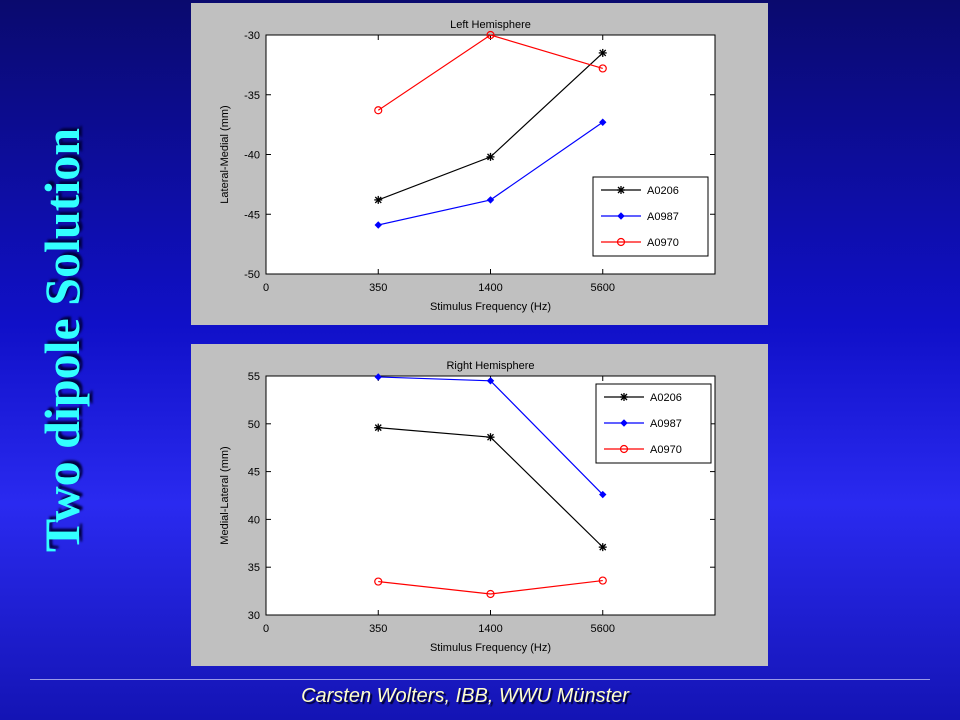 The image size is (960, 720). I want to click on y-axis-label: Lateral-Medial (mm), so click(225, 154).